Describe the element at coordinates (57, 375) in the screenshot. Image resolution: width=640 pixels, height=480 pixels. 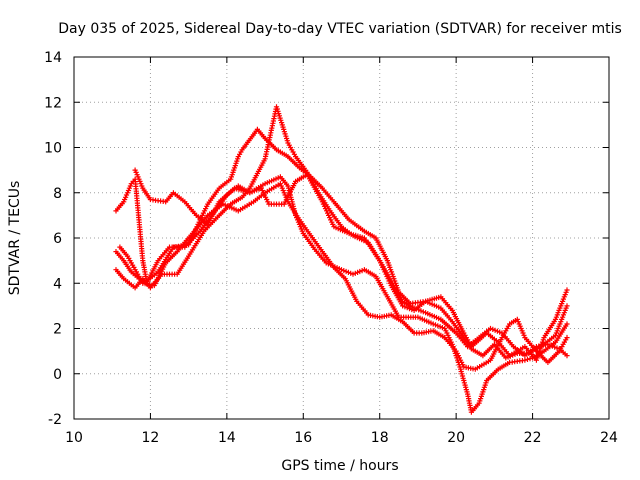
I see `y-tick-label: 0` at that location.